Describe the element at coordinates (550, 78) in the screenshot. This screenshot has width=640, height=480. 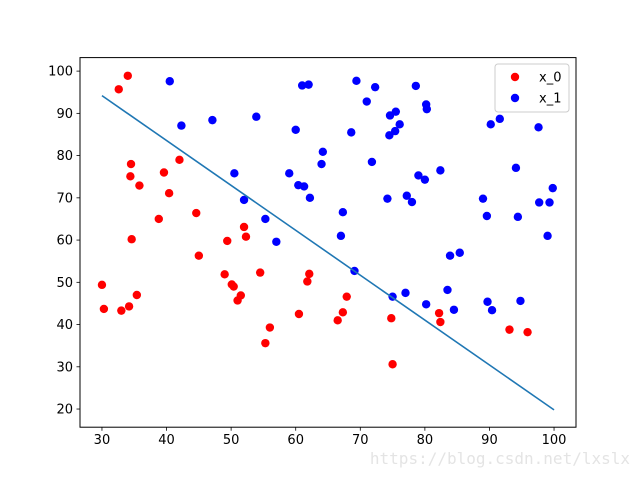
I see `legend-label: x_0` at that location.